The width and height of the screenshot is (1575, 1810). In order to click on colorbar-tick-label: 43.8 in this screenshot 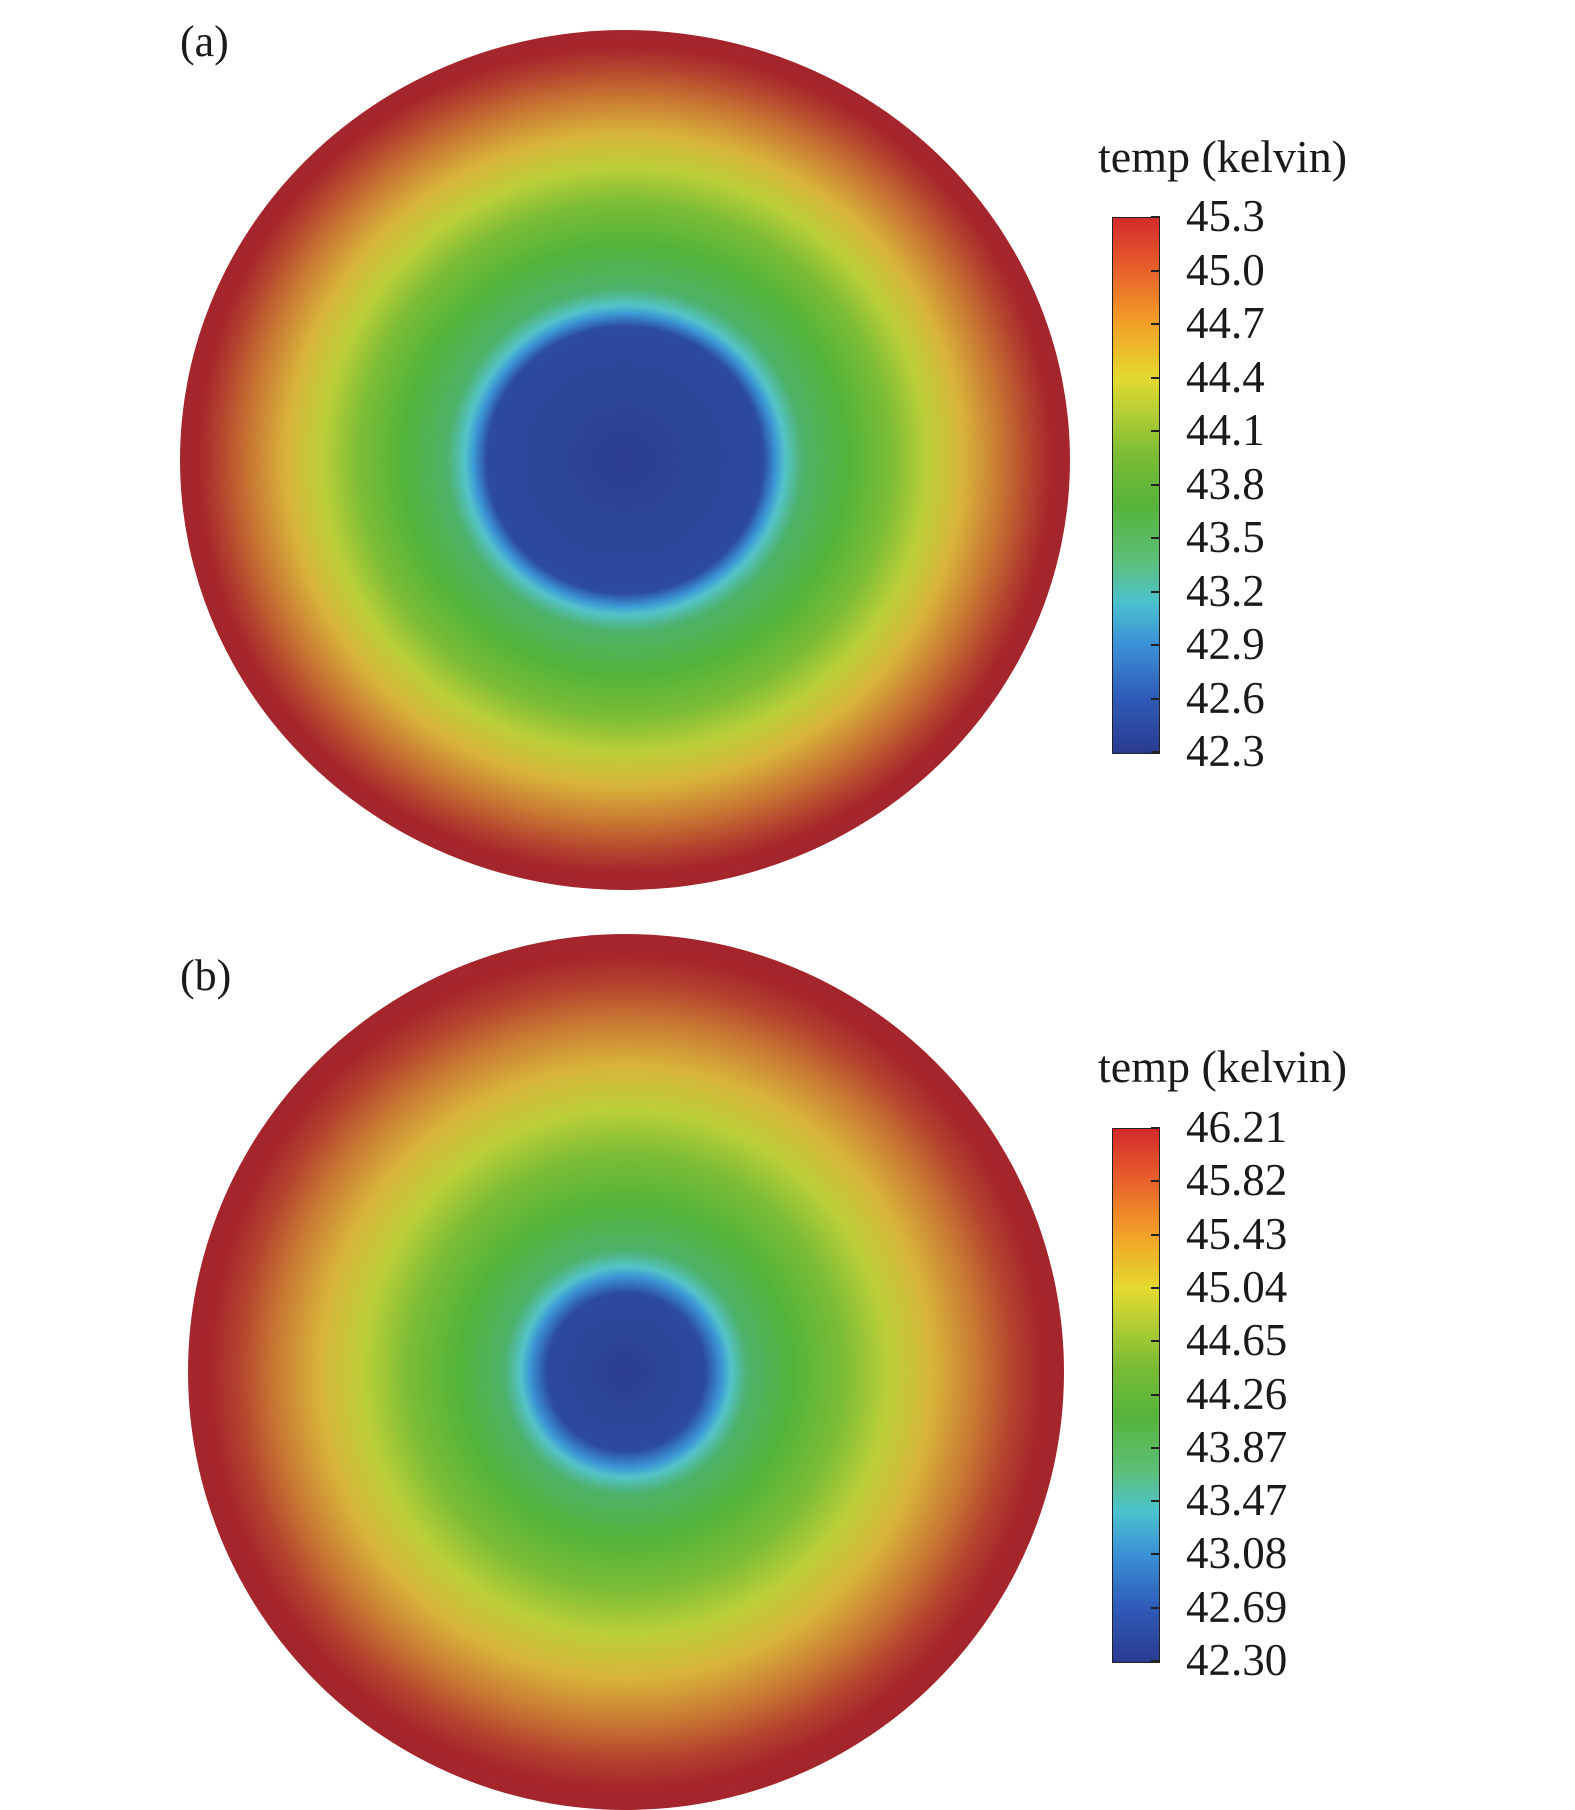, I will do `click(1225, 483)`.